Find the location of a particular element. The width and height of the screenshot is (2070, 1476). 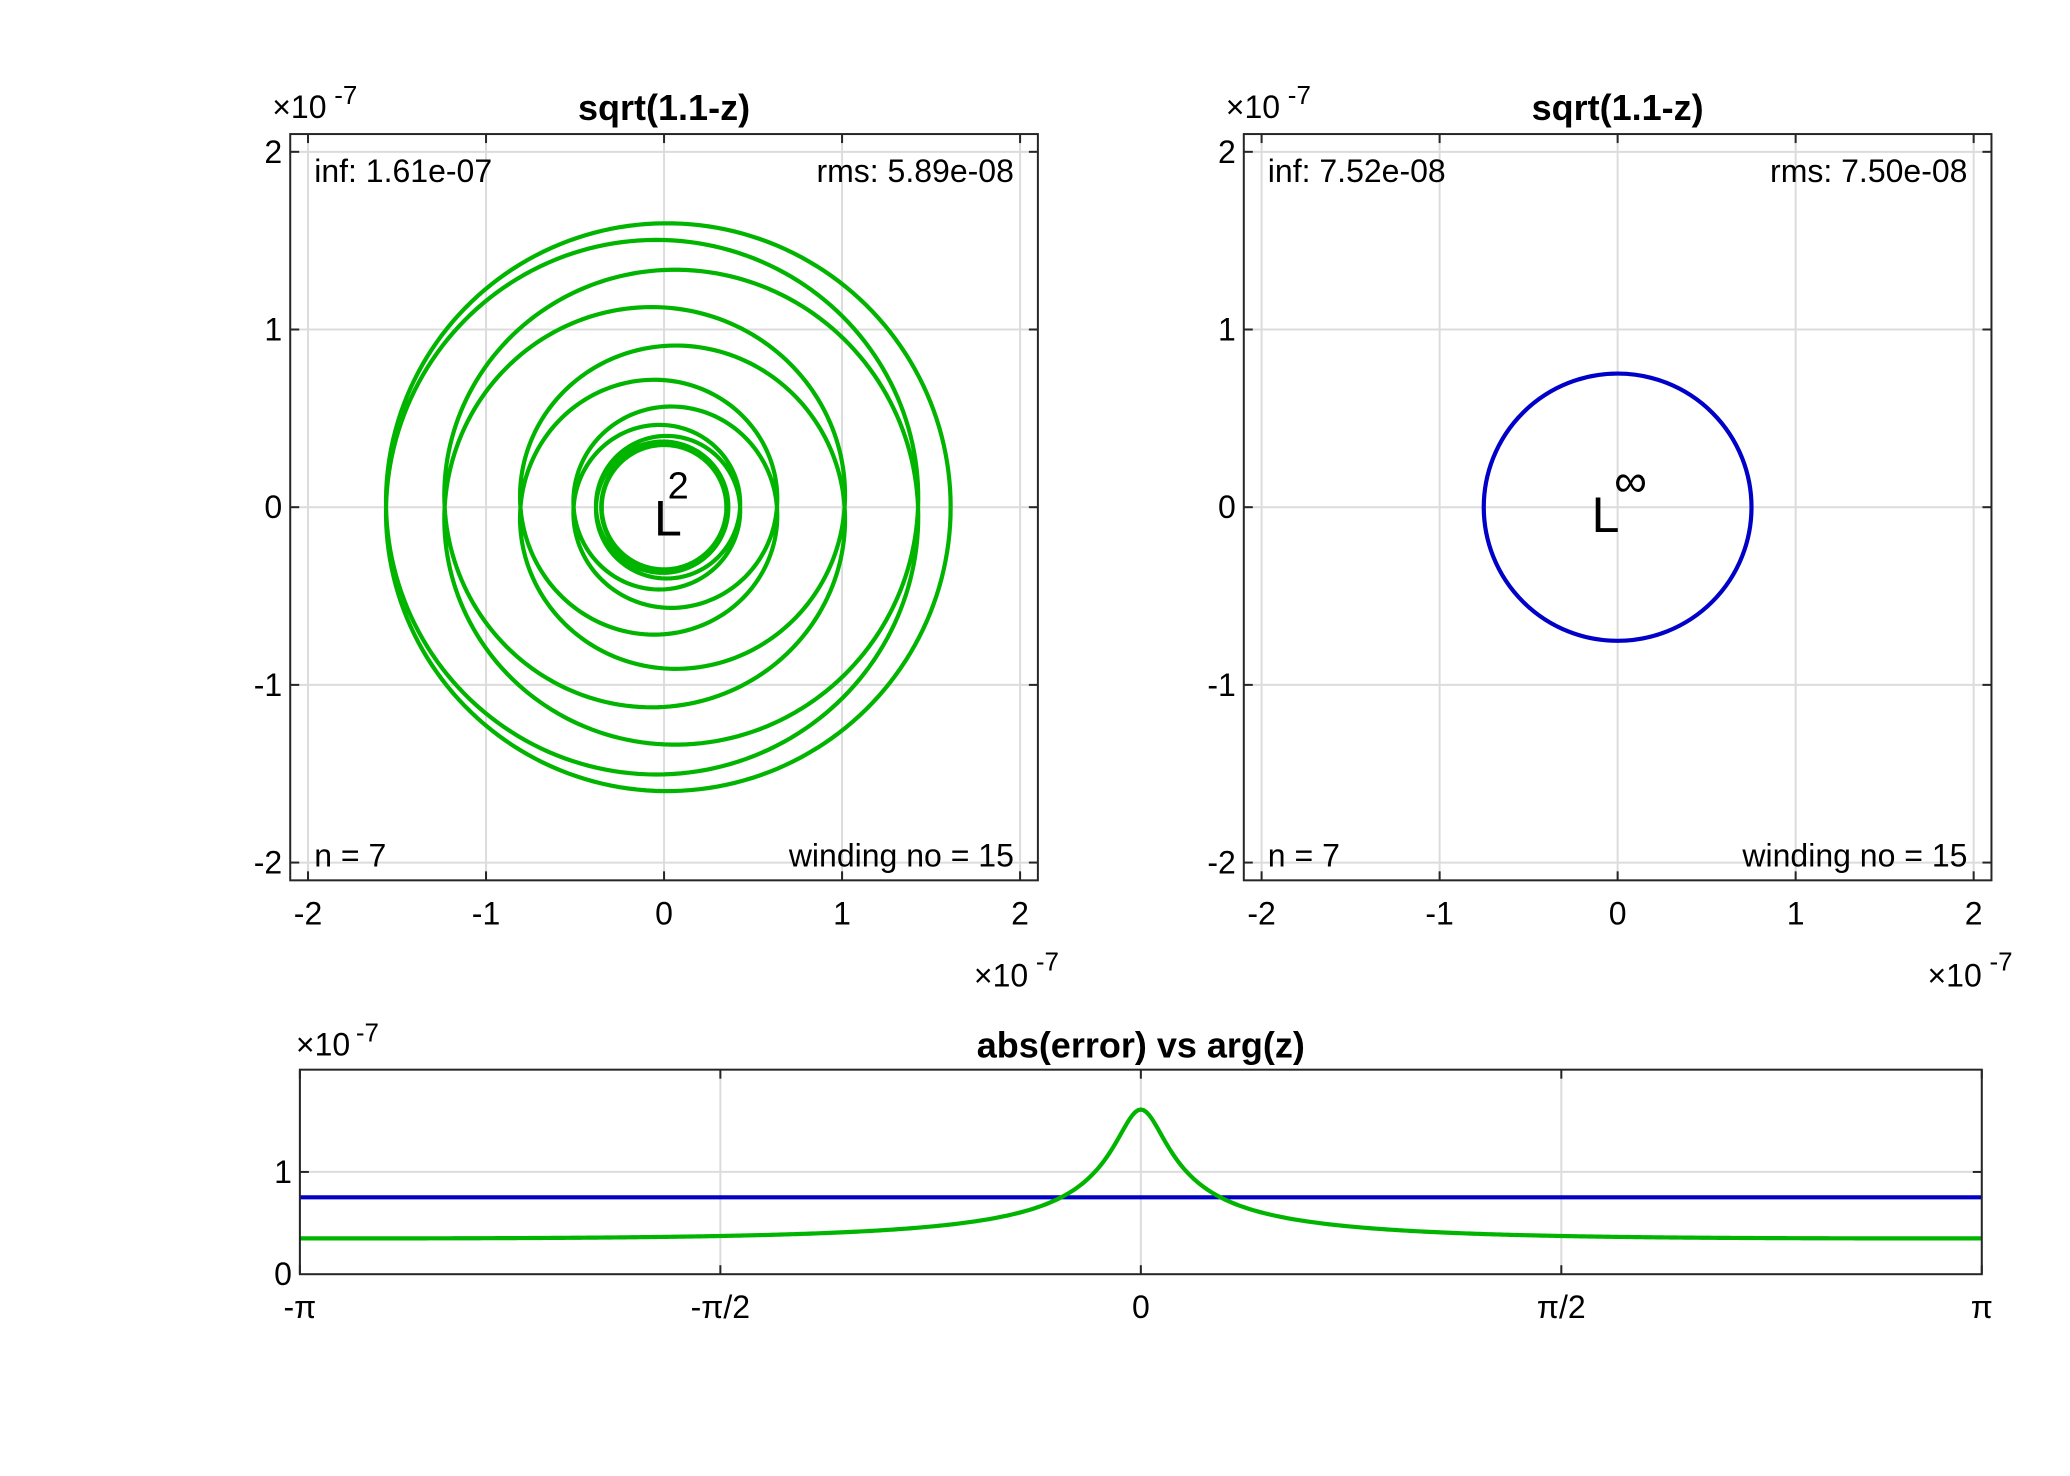

error-curve is located at coordinates (668, 507).